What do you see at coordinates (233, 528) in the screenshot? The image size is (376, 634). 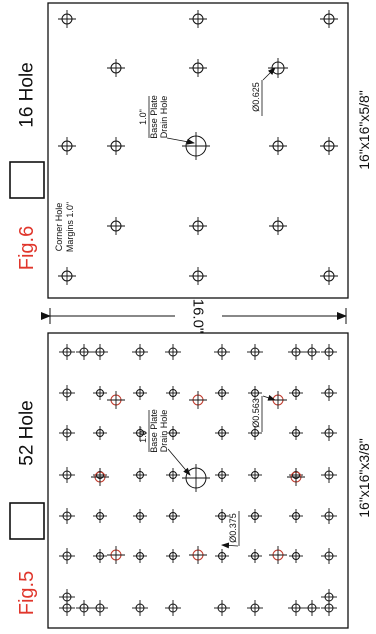 I see `svg-text: Ø0.375` at bounding box center [233, 528].